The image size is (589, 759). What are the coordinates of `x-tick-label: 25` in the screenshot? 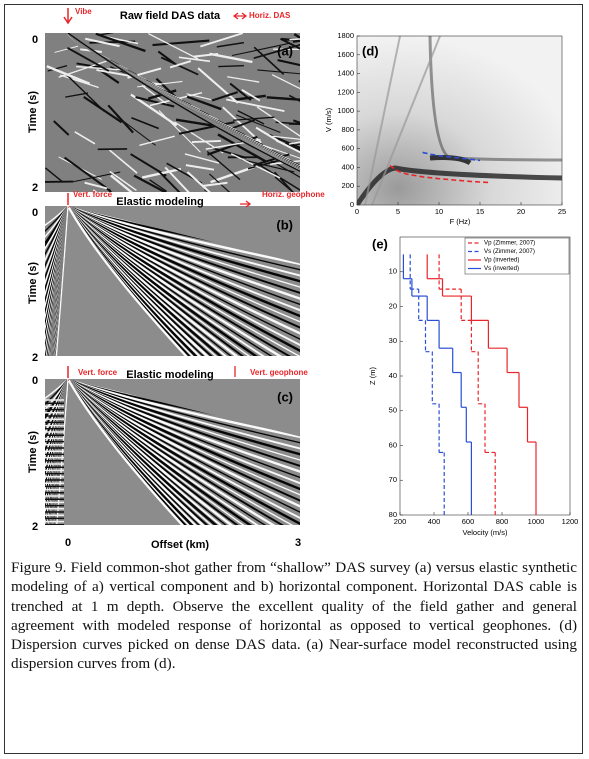 It's located at (562, 211).